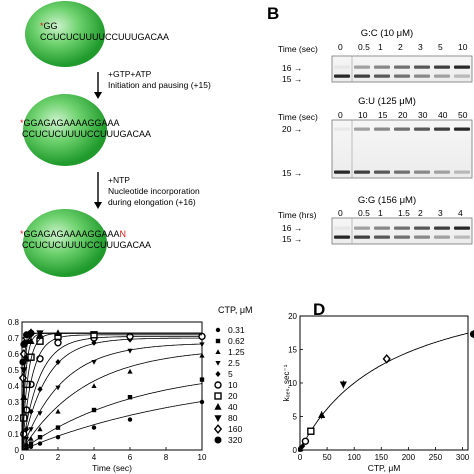 This screenshot has width=474, height=474. Describe the element at coordinates (463, 47) in the screenshot. I see `time-label: 10` at that location.